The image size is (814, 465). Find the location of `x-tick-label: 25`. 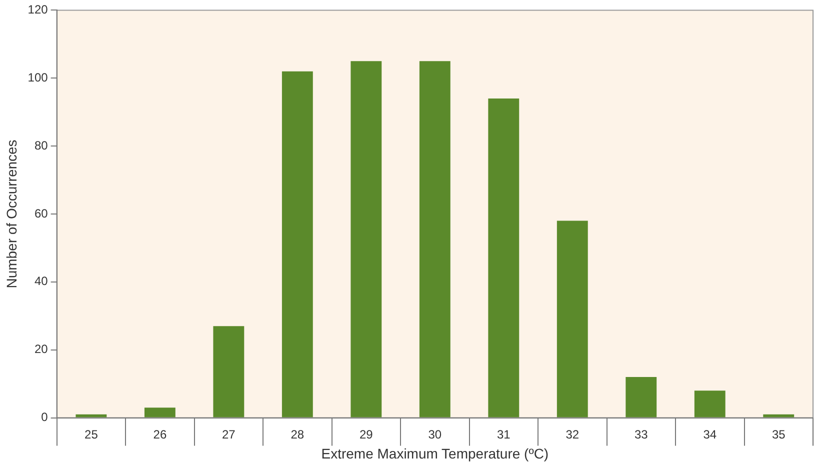

x-tick-label: 25 is located at coordinates (91, 434).